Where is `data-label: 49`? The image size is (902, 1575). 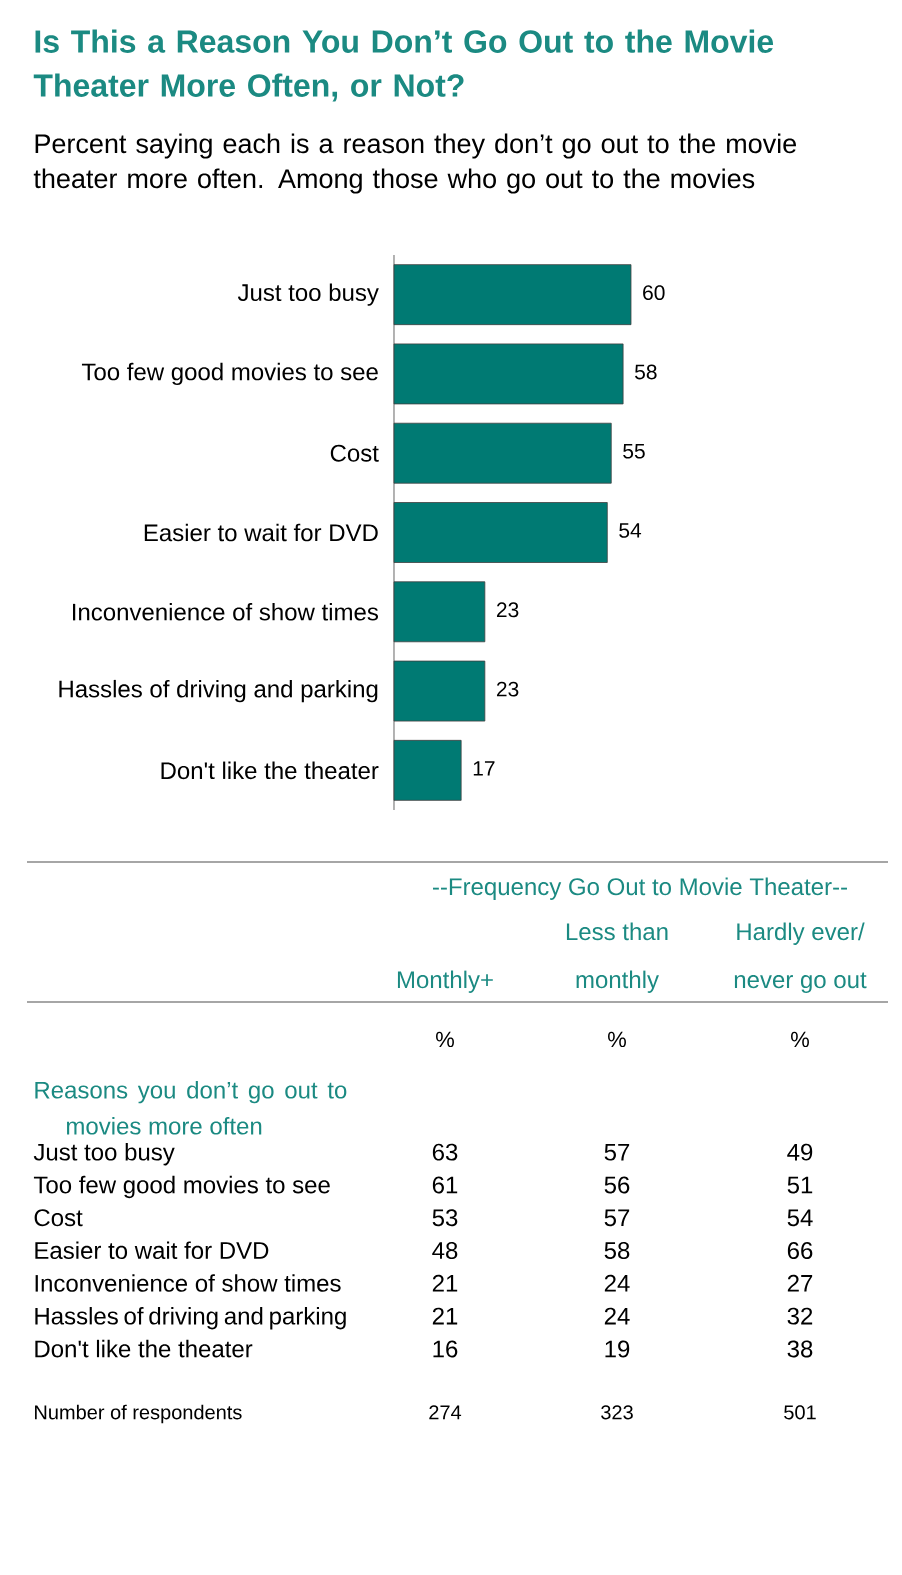 data-label: 49 is located at coordinates (800, 1152).